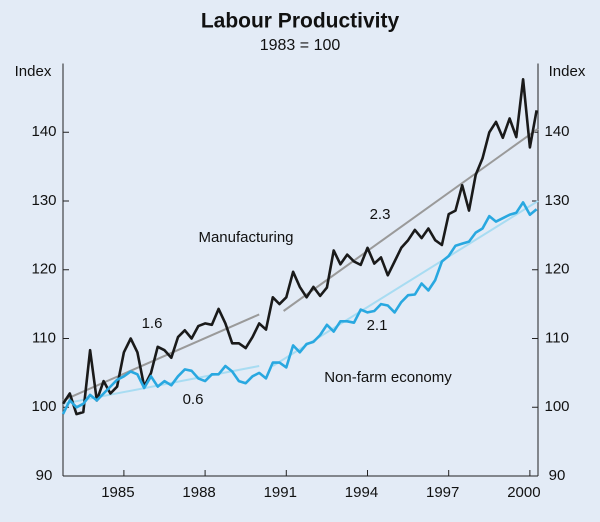  Describe the element at coordinates (557, 337) in the screenshot. I see `y2-tick-label: 110` at that location.